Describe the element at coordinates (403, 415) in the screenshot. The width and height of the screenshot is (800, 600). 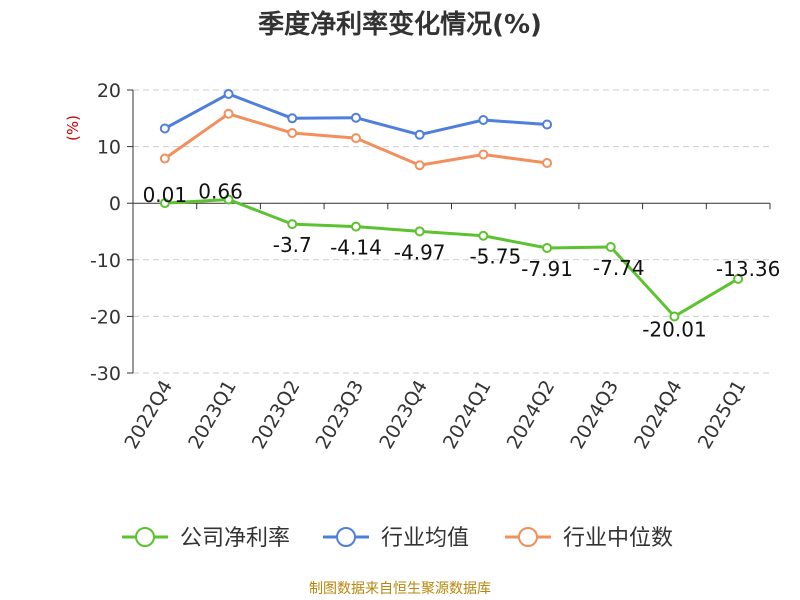
I see `x-tick-label: 2023Q4` at that location.